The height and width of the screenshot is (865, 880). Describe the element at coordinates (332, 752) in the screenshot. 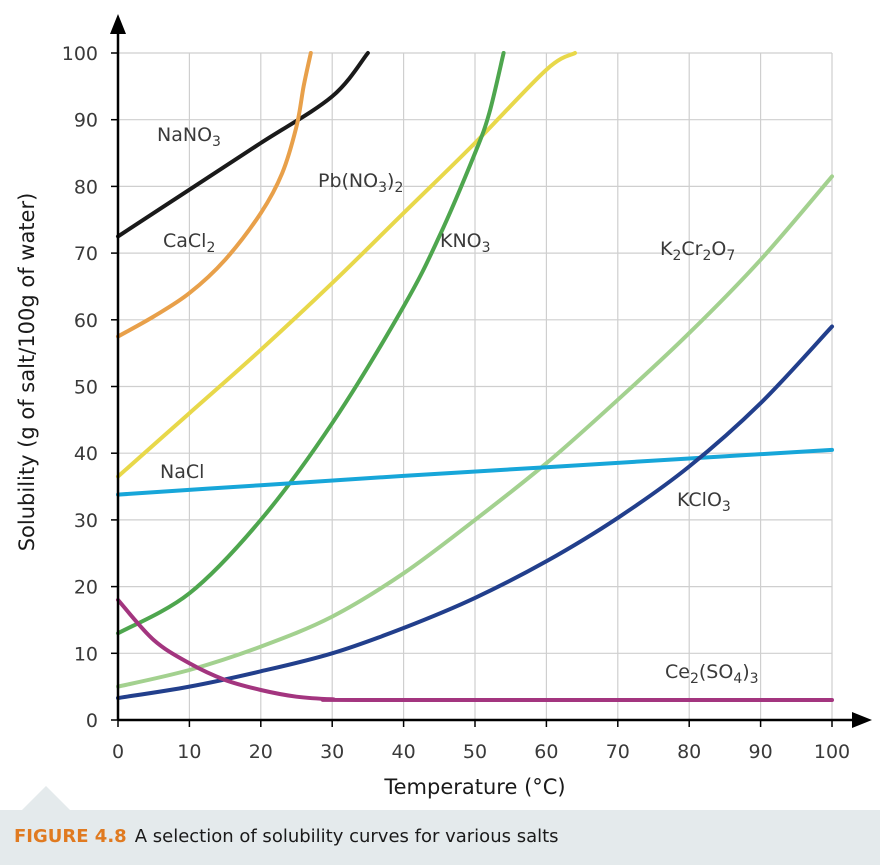

I see `x-tick-label: 30` at that location.